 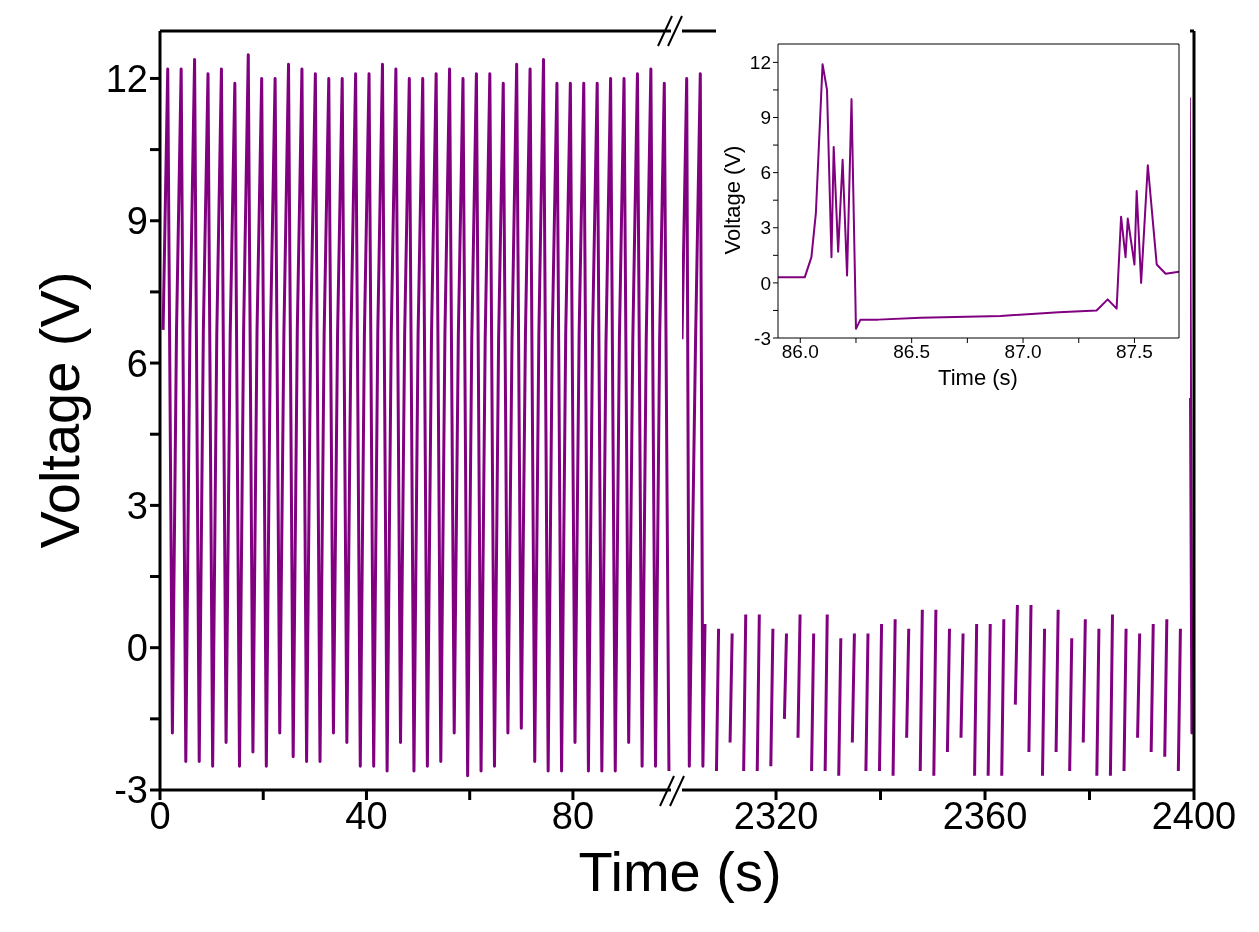 What do you see at coordinates (573, 815) in the screenshot?
I see `x-tick-label: 80` at bounding box center [573, 815].